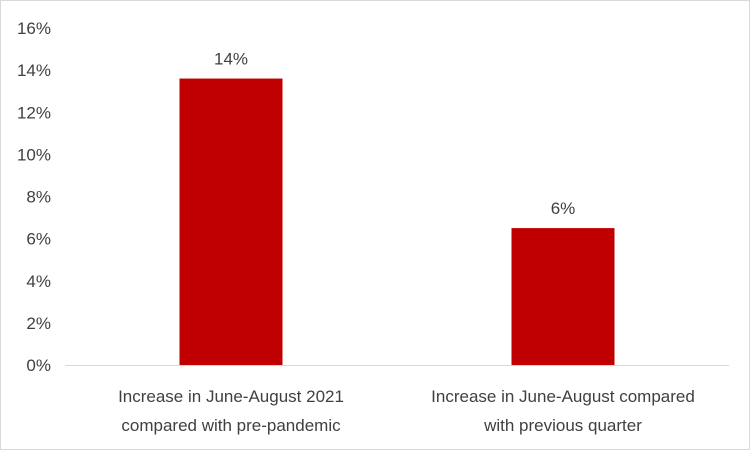 This screenshot has width=752, height=452. What do you see at coordinates (38, 197) in the screenshot?
I see `y-tick-label: 8%` at bounding box center [38, 197].